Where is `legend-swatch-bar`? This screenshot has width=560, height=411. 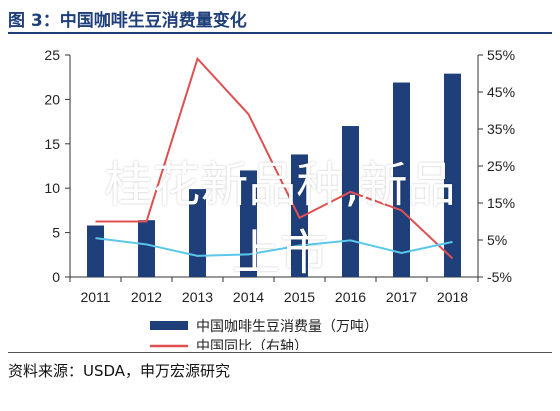 legend-swatch-bar is located at coordinates (169, 325).